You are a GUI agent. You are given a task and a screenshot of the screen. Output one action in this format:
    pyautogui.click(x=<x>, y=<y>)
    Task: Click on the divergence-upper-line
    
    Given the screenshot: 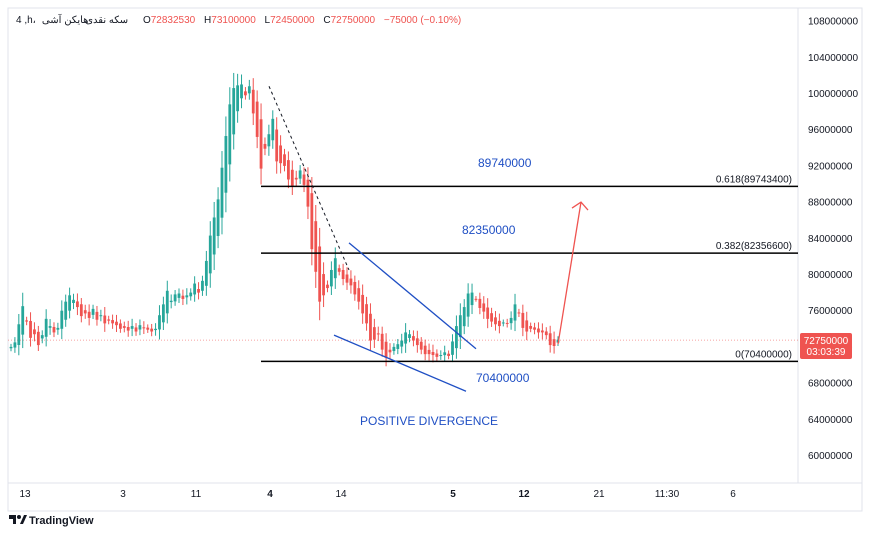 What is the action you would take?
    pyautogui.click(x=412, y=296)
    